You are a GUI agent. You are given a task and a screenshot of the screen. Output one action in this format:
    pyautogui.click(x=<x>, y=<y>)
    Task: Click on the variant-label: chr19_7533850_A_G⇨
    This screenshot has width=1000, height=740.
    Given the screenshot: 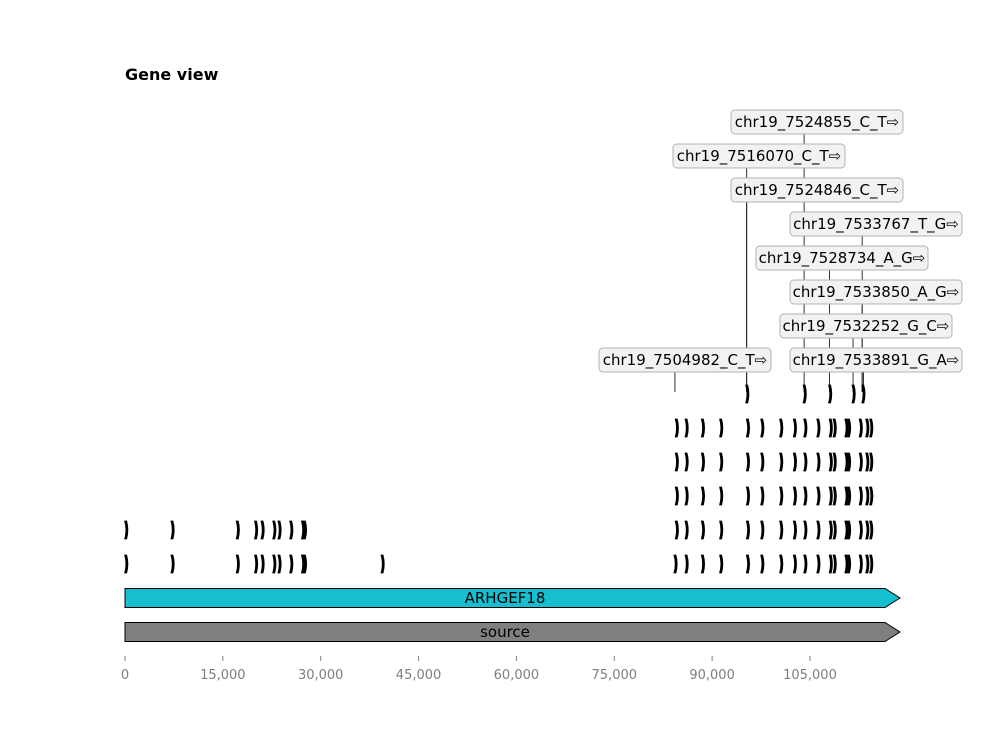 What is the action you would take?
    pyautogui.click(x=876, y=292)
    